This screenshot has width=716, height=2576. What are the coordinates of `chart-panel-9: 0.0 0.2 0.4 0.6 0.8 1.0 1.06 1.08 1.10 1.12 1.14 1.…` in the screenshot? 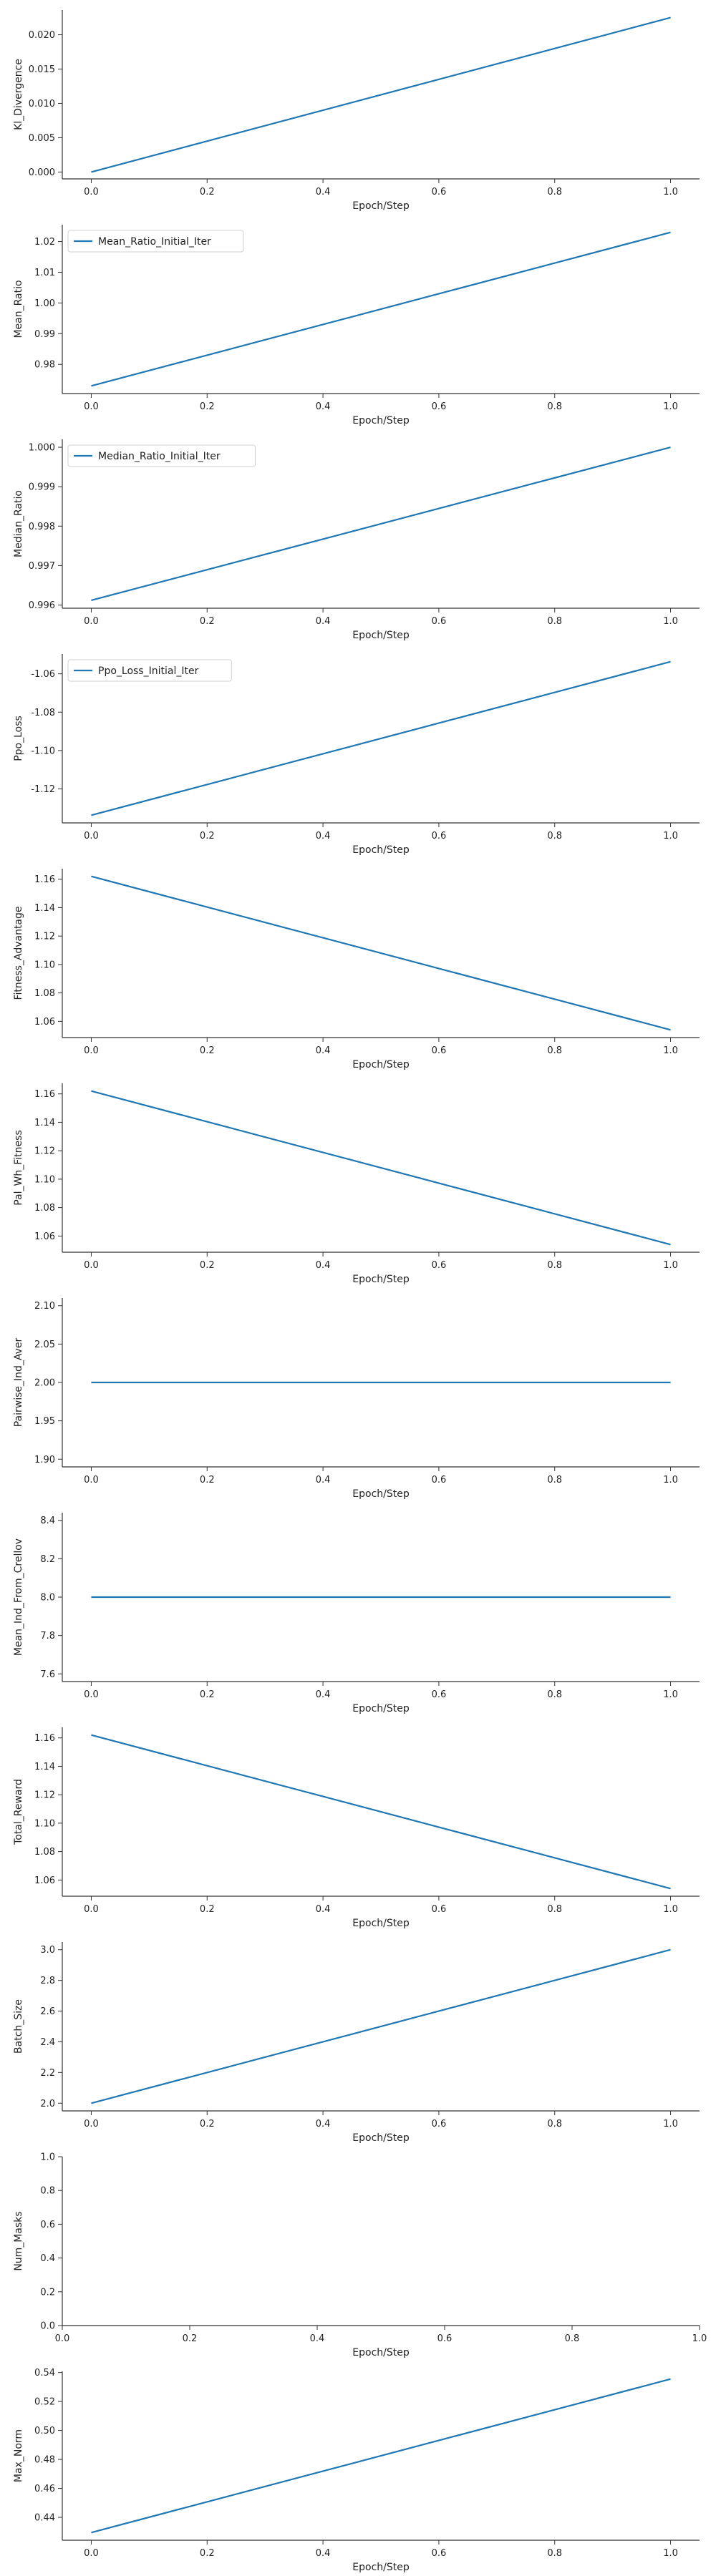 It's located at (356, 1828).